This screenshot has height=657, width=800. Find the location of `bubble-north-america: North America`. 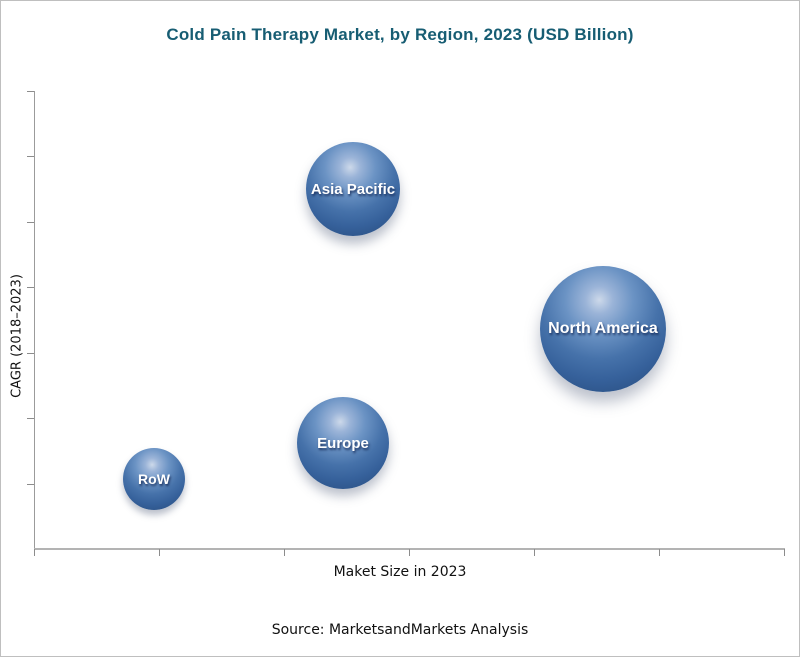

bubble-north-america: North America is located at coordinates (603, 329).